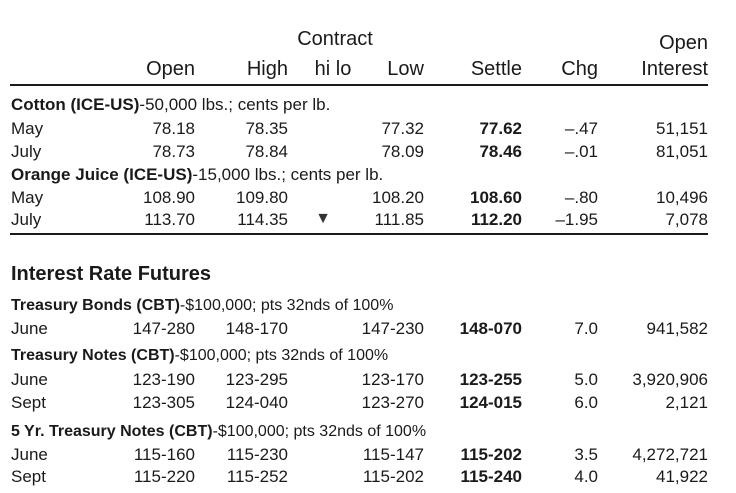 Image resolution: width=736 pixels, height=493 pixels. I want to click on header-hilo: hi lo, so click(333, 69).